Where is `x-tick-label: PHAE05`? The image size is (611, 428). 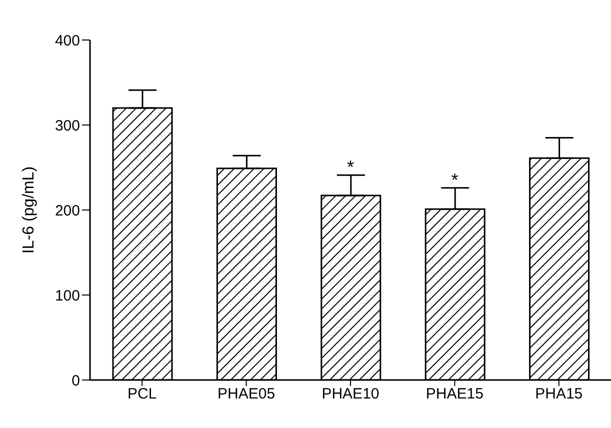 x-tick-label: PHAE05 is located at coordinates (247, 394).